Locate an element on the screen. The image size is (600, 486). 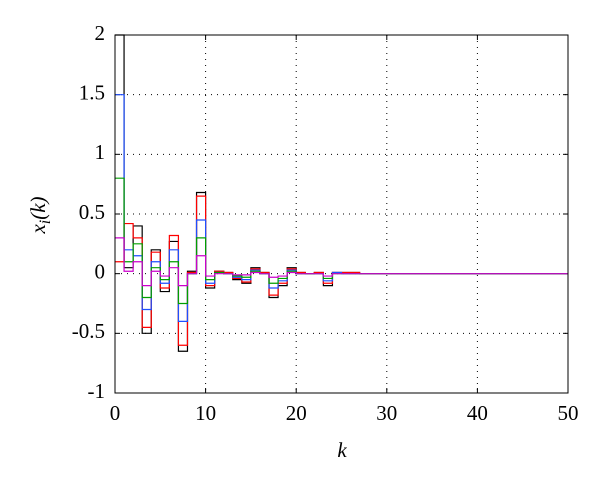
x-axis-label: k is located at coordinates (342, 450).